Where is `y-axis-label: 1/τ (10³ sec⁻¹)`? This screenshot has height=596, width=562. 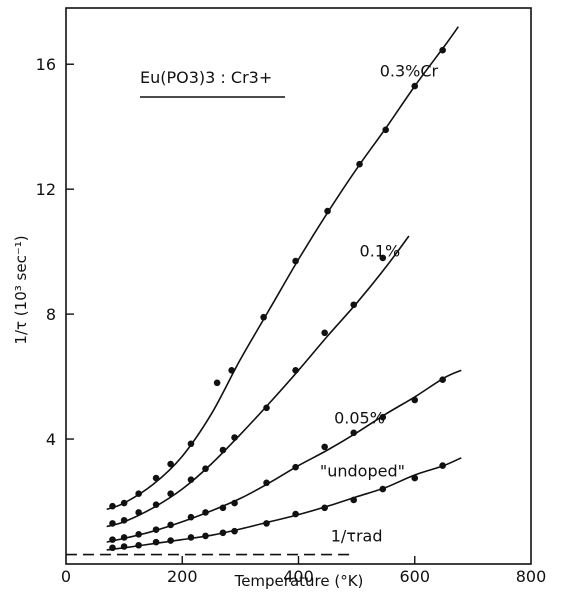
y-axis-label: 1/τ (10³ sec⁻¹) is located at coordinates (21, 289).